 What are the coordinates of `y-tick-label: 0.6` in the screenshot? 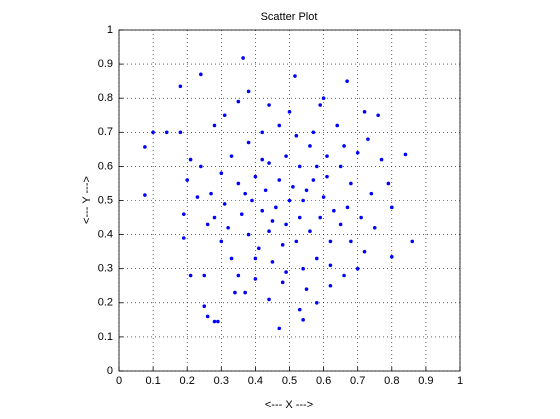 It's located at (105, 166).